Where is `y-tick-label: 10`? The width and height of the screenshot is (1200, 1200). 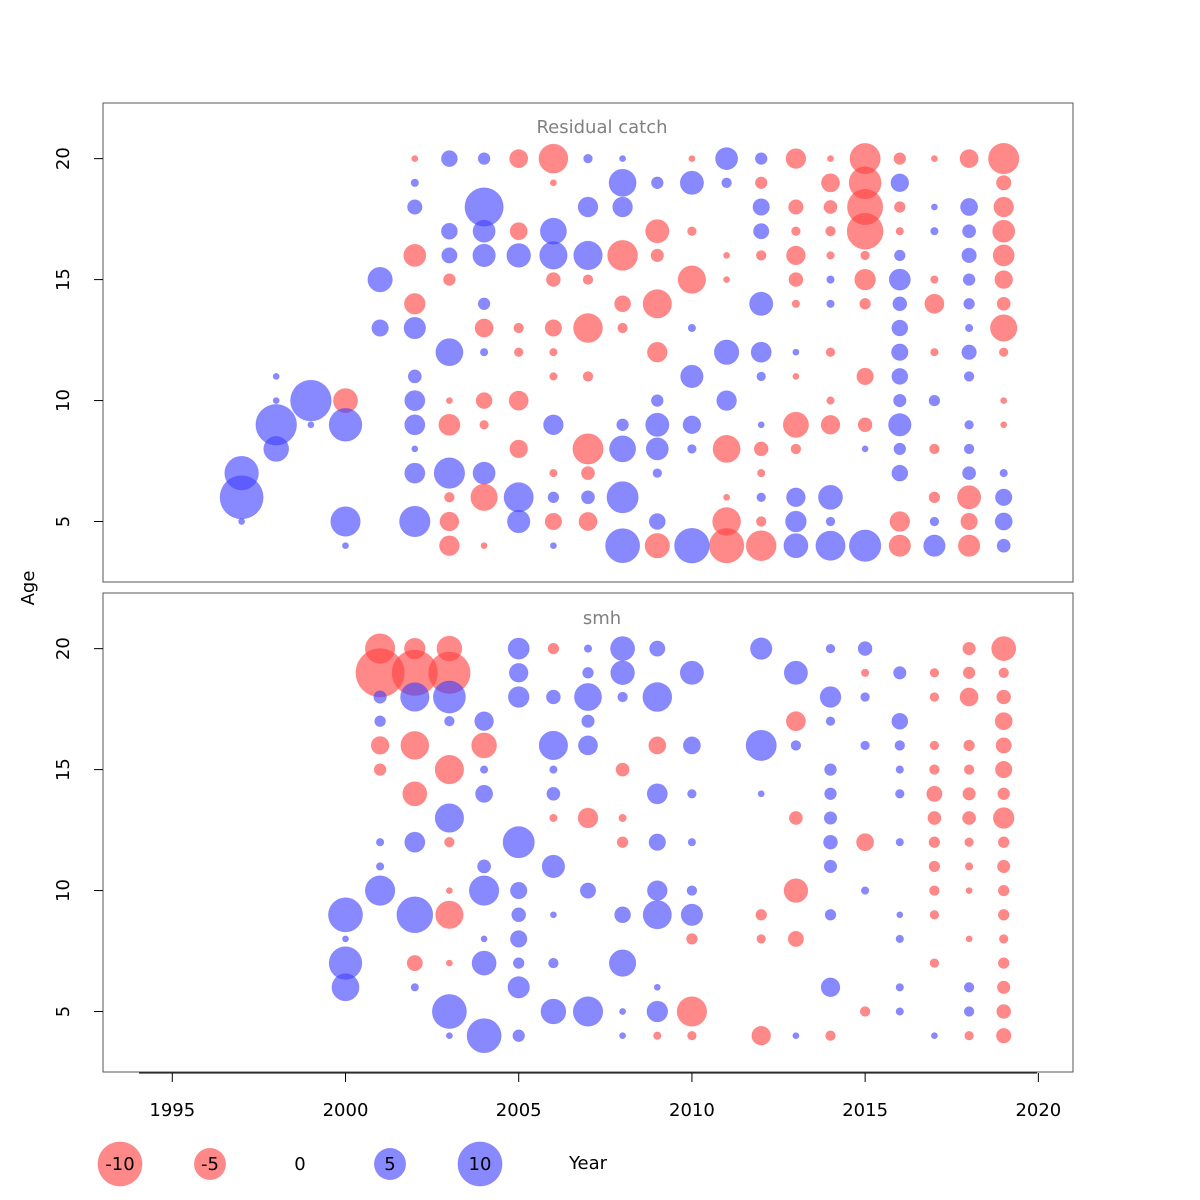
y-tick-label: 10 is located at coordinates (63, 890).